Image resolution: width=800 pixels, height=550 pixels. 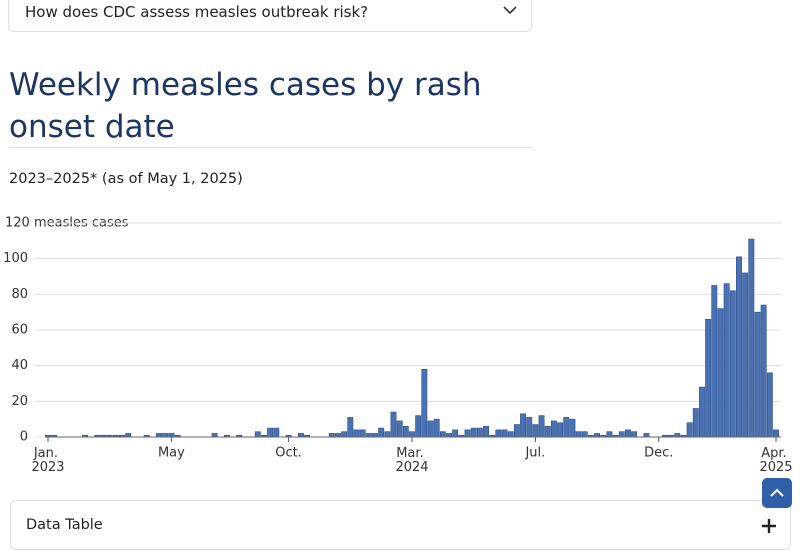 What do you see at coordinates (19, 294) in the screenshot?
I see `y-tick-label: 80` at bounding box center [19, 294].